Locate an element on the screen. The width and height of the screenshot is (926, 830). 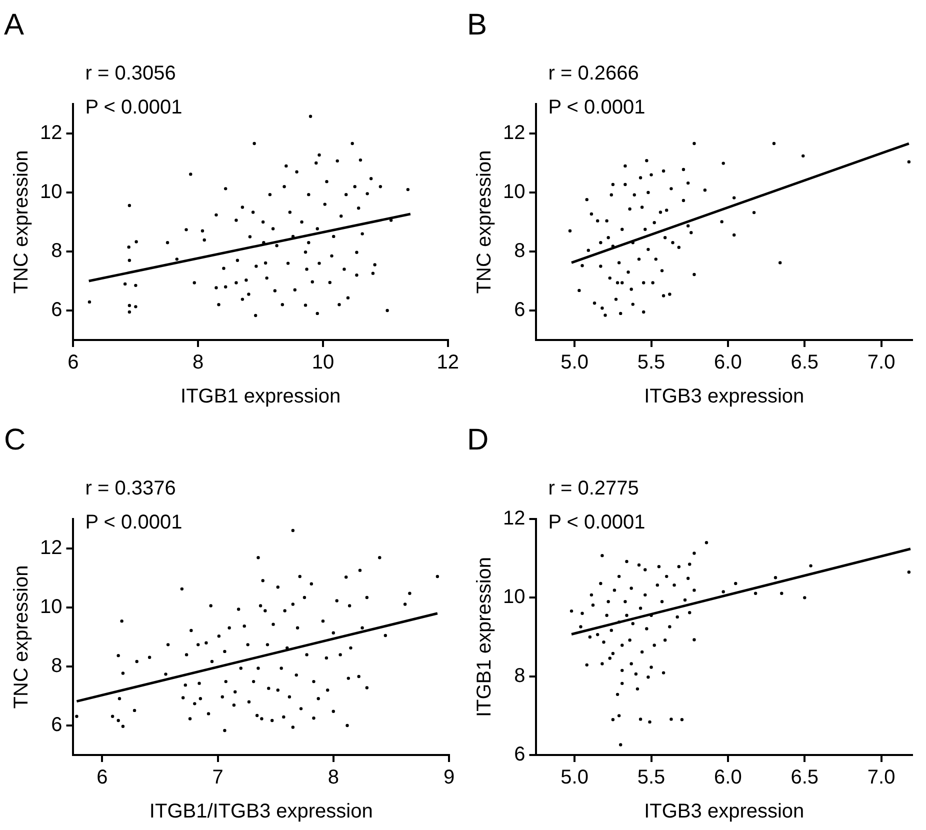
chart-title: C is located at coordinates (15, 439).